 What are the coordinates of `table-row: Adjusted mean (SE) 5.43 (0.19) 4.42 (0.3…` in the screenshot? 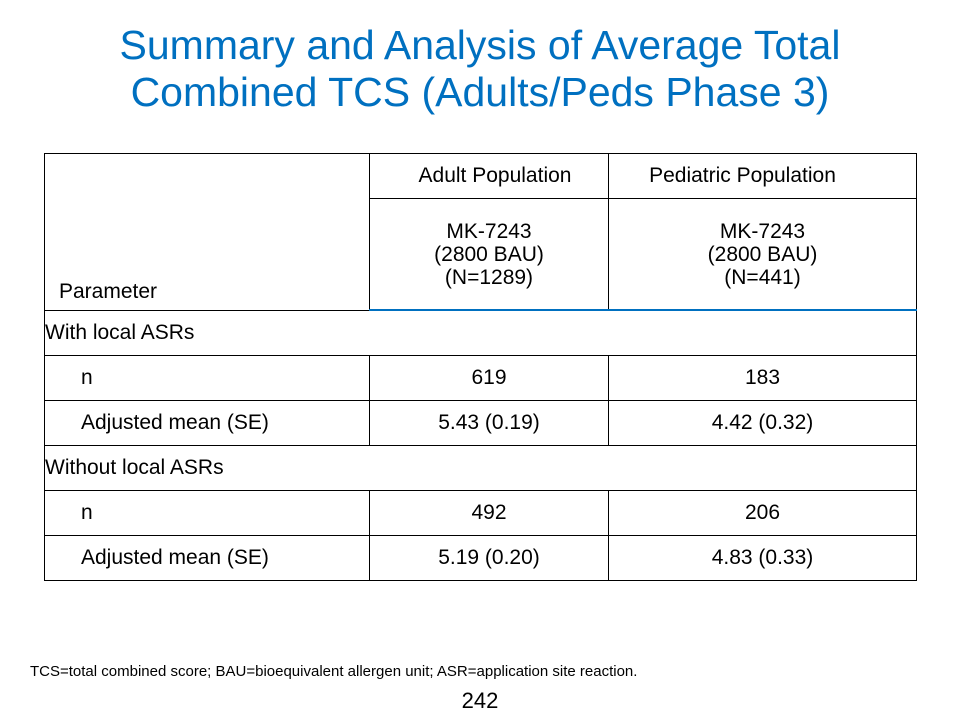 It's located at (480, 423).